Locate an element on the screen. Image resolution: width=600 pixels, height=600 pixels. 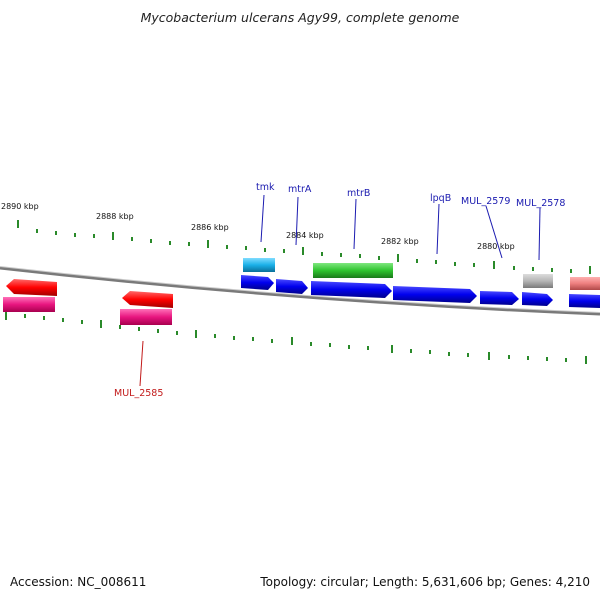
leader-line-lpqB is located at coordinates (438, 229).